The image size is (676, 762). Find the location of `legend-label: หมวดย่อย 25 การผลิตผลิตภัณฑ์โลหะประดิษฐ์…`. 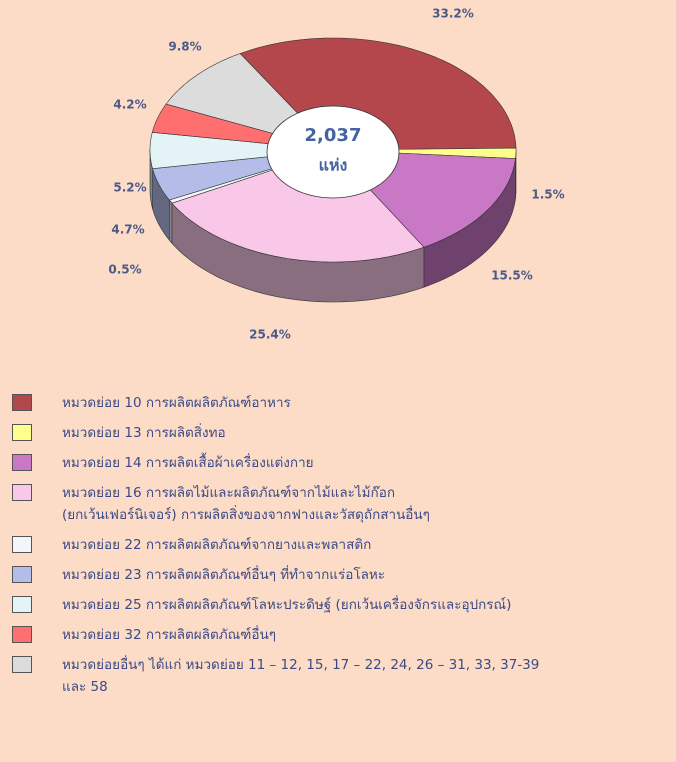

legend-label: หมวดย่อย 25 การผลิตผลิตภัณฑ์โลหะประดิษฐ์… is located at coordinates (287, 605).